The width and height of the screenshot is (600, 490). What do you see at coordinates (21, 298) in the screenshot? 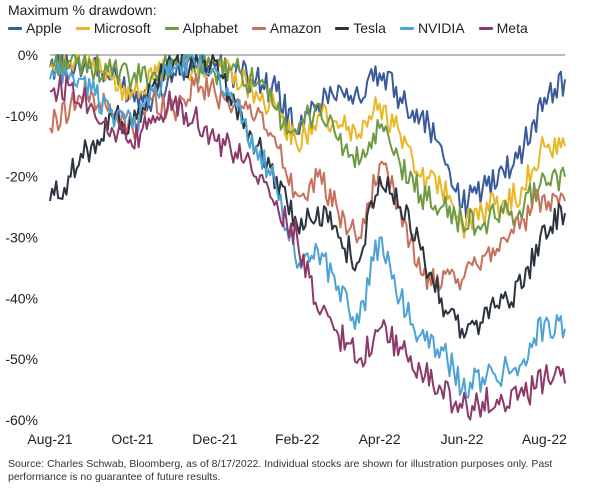
I see `y-tick-label: -40%` at bounding box center [21, 298].